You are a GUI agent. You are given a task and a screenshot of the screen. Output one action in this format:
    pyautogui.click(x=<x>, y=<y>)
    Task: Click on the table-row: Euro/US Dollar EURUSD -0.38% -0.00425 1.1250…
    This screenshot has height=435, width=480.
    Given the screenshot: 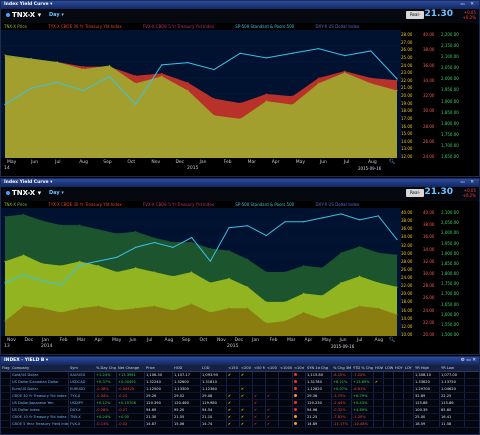 What is the action you would take?
    pyautogui.click(x=240, y=389)
    